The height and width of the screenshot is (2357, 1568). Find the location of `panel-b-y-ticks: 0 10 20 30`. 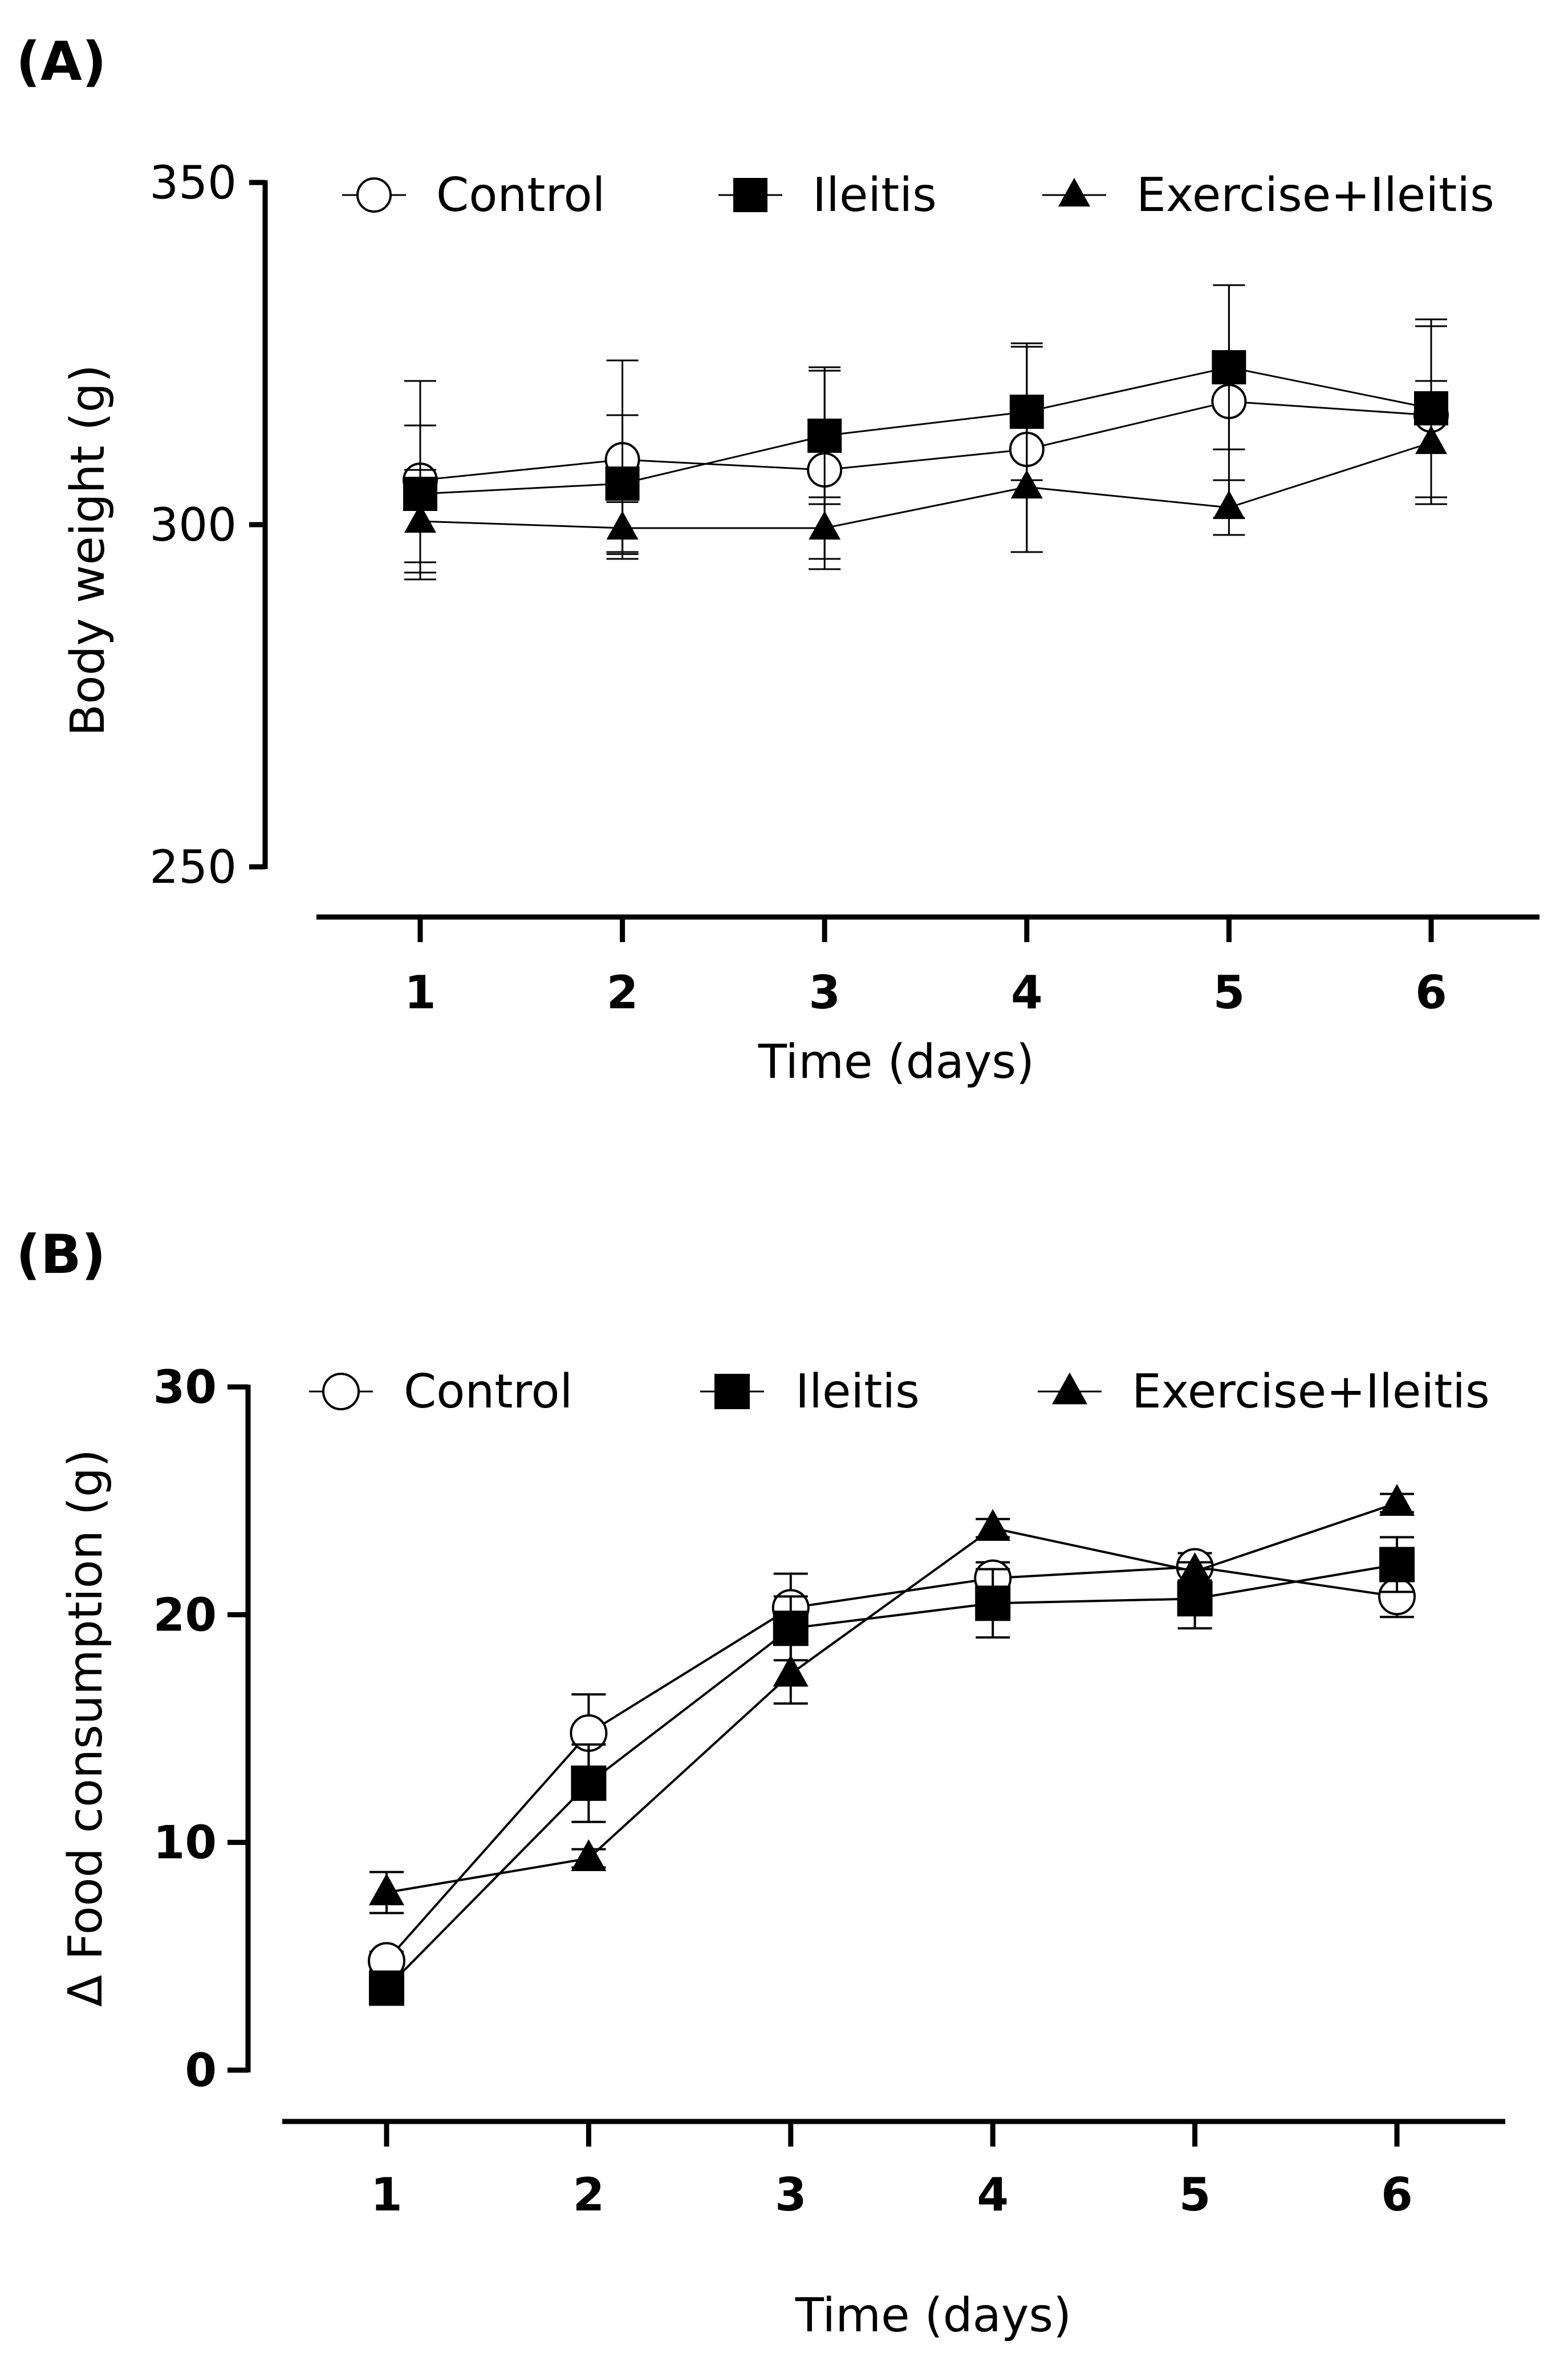

panel-b-y-ticks: 0 10 20 30 is located at coordinates (201, 1729).